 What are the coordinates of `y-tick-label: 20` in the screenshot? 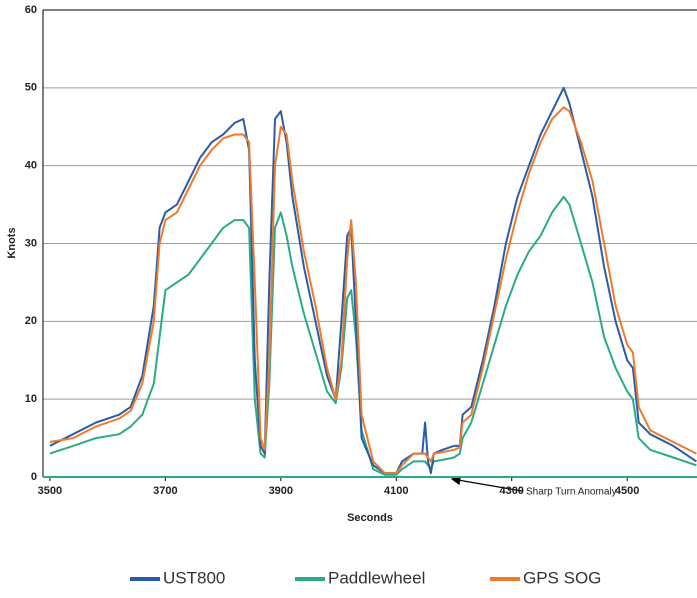 It's located at (31, 321).